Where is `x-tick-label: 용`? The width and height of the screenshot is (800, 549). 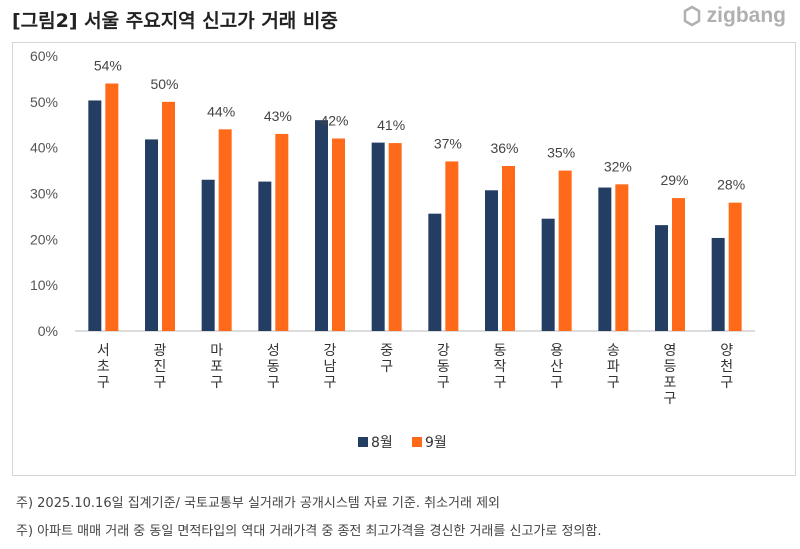 x-tick-label: 용 is located at coordinates (556, 351).